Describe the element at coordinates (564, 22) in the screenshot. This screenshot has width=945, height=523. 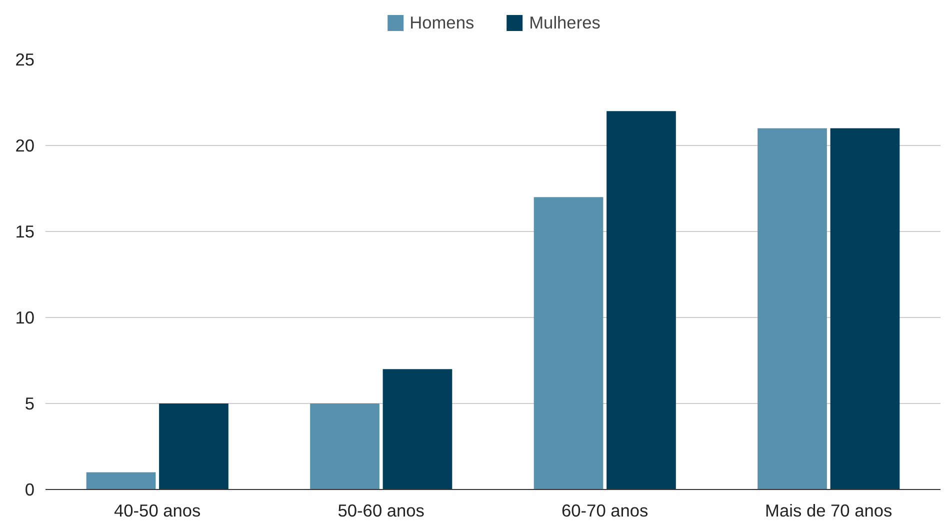
I see `legend-label: Mulheres` at that location.